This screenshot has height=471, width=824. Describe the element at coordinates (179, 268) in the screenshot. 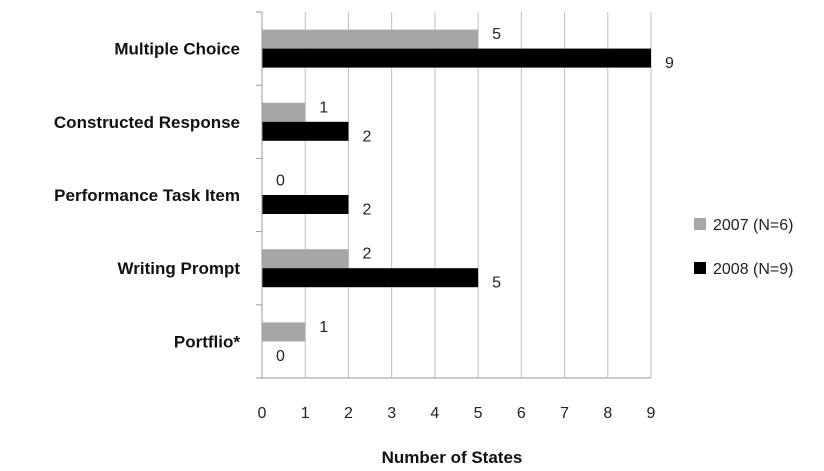

I see `category-label: Writing Prompt` at that location.